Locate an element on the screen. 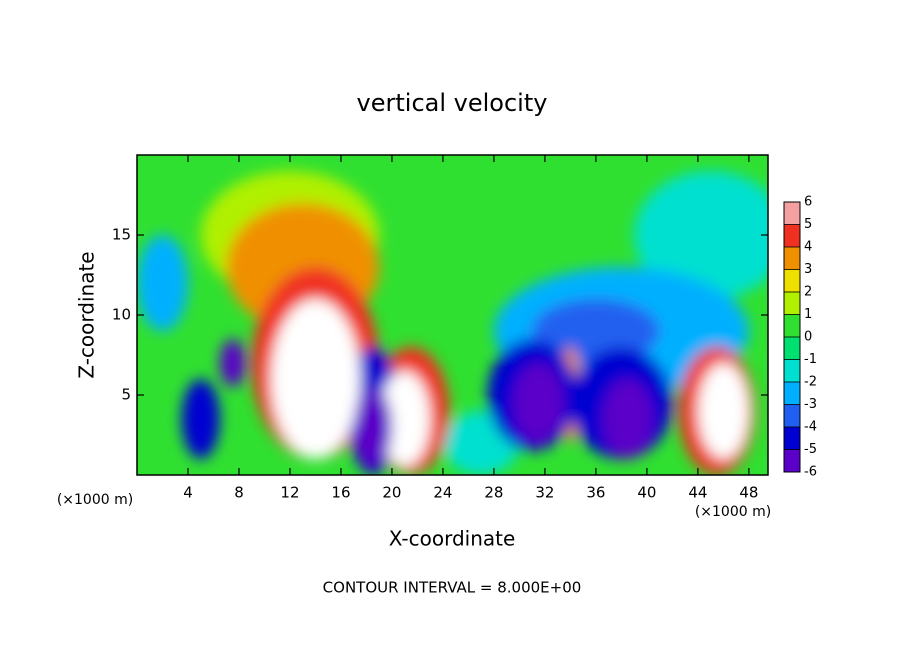  x-tick-label: 8 is located at coordinates (239, 493).